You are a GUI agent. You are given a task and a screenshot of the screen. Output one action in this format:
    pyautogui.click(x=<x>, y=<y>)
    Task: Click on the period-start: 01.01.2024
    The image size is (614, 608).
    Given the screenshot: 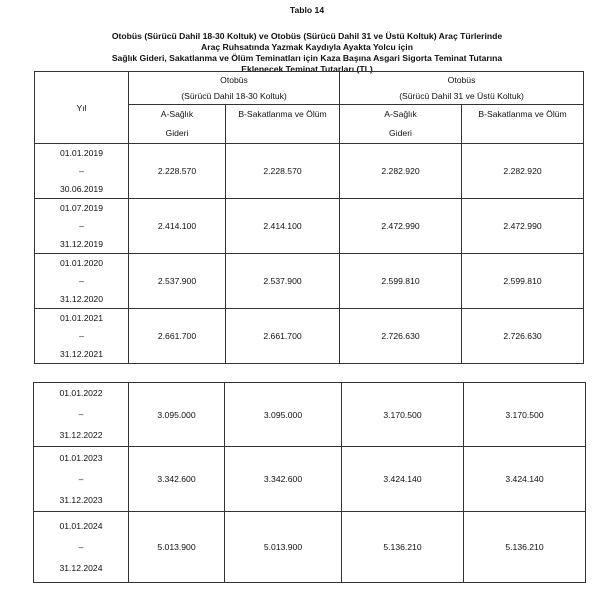 What is the action you would take?
    pyautogui.click(x=81, y=525)
    